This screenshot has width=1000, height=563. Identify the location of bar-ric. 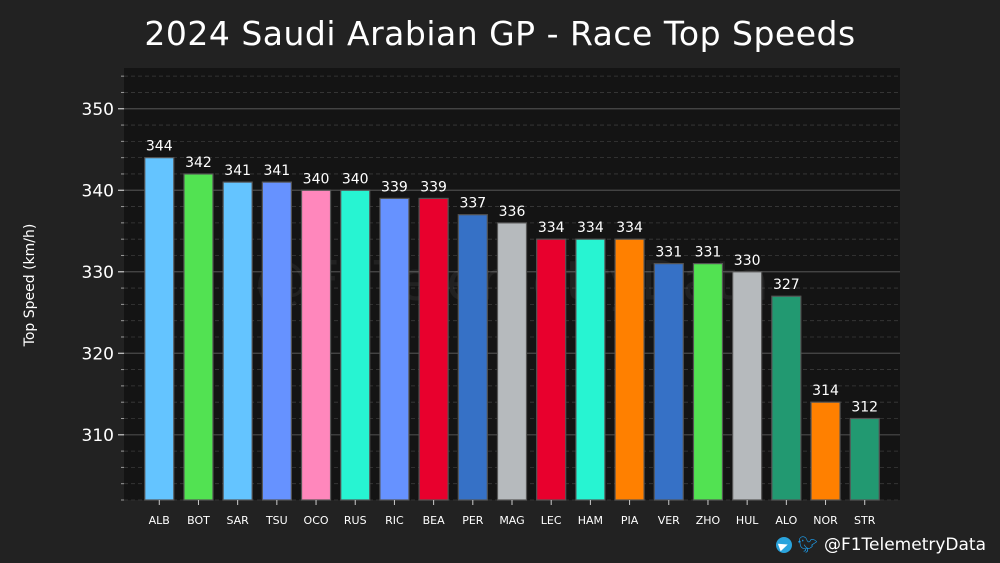
(394, 349).